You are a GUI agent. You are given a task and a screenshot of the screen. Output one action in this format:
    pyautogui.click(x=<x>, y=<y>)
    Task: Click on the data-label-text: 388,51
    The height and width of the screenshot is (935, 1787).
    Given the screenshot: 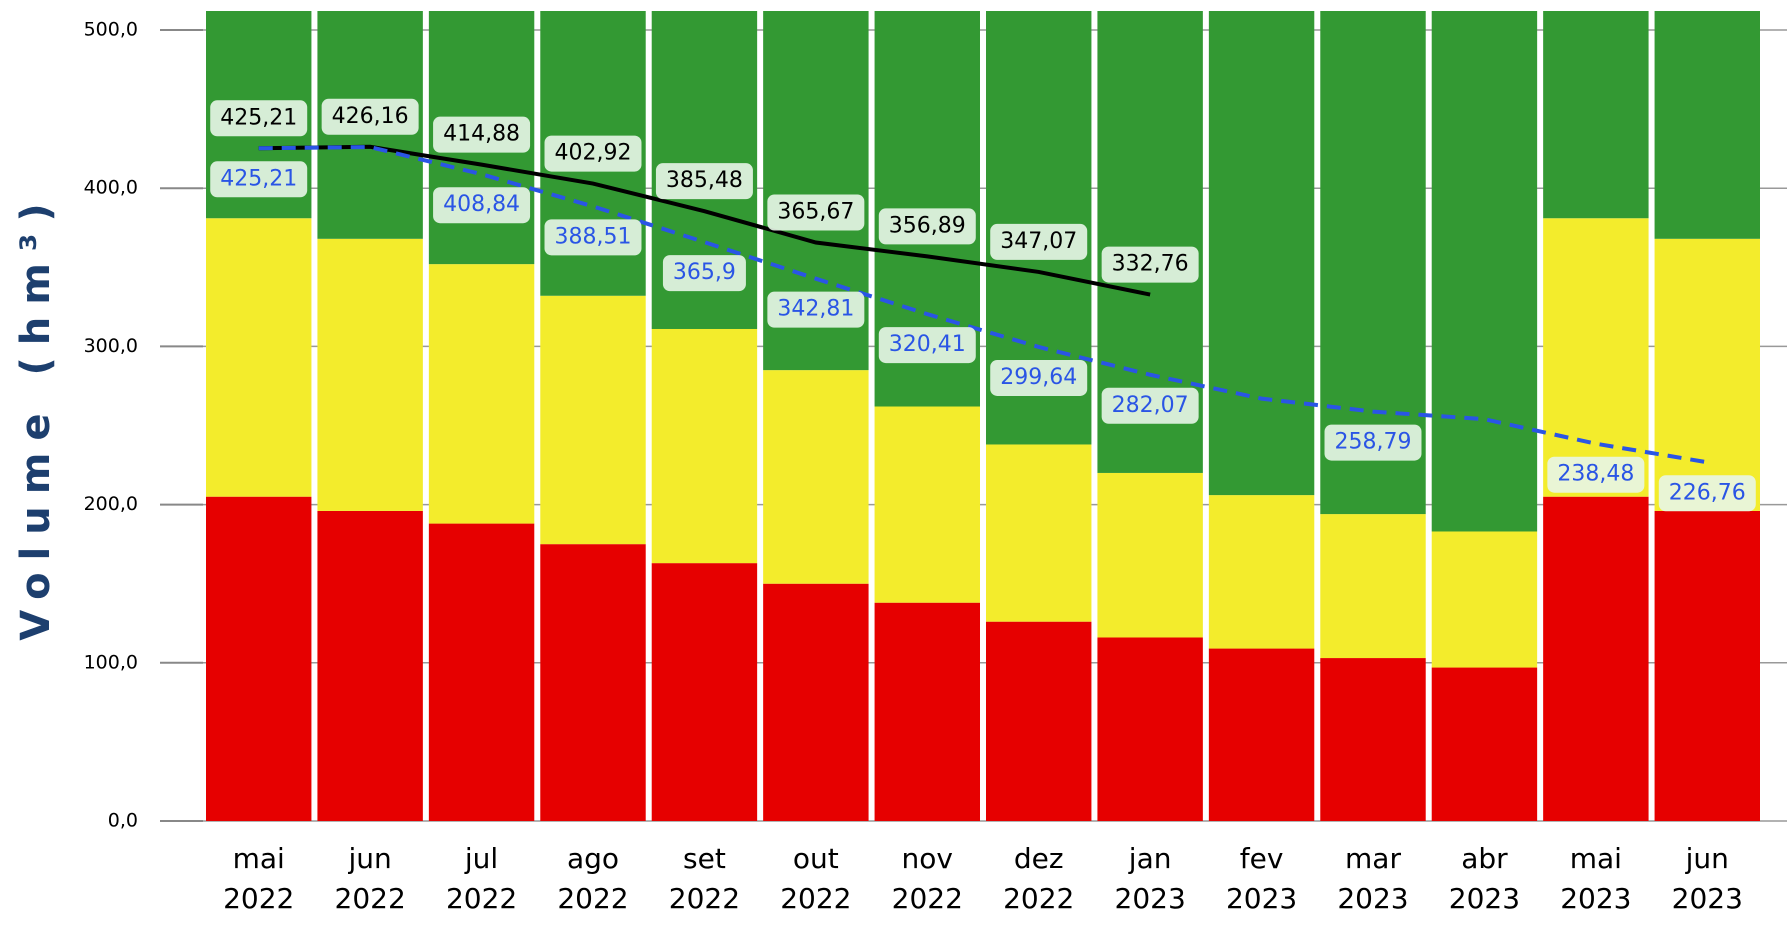 What is the action you would take?
    pyautogui.click(x=593, y=236)
    